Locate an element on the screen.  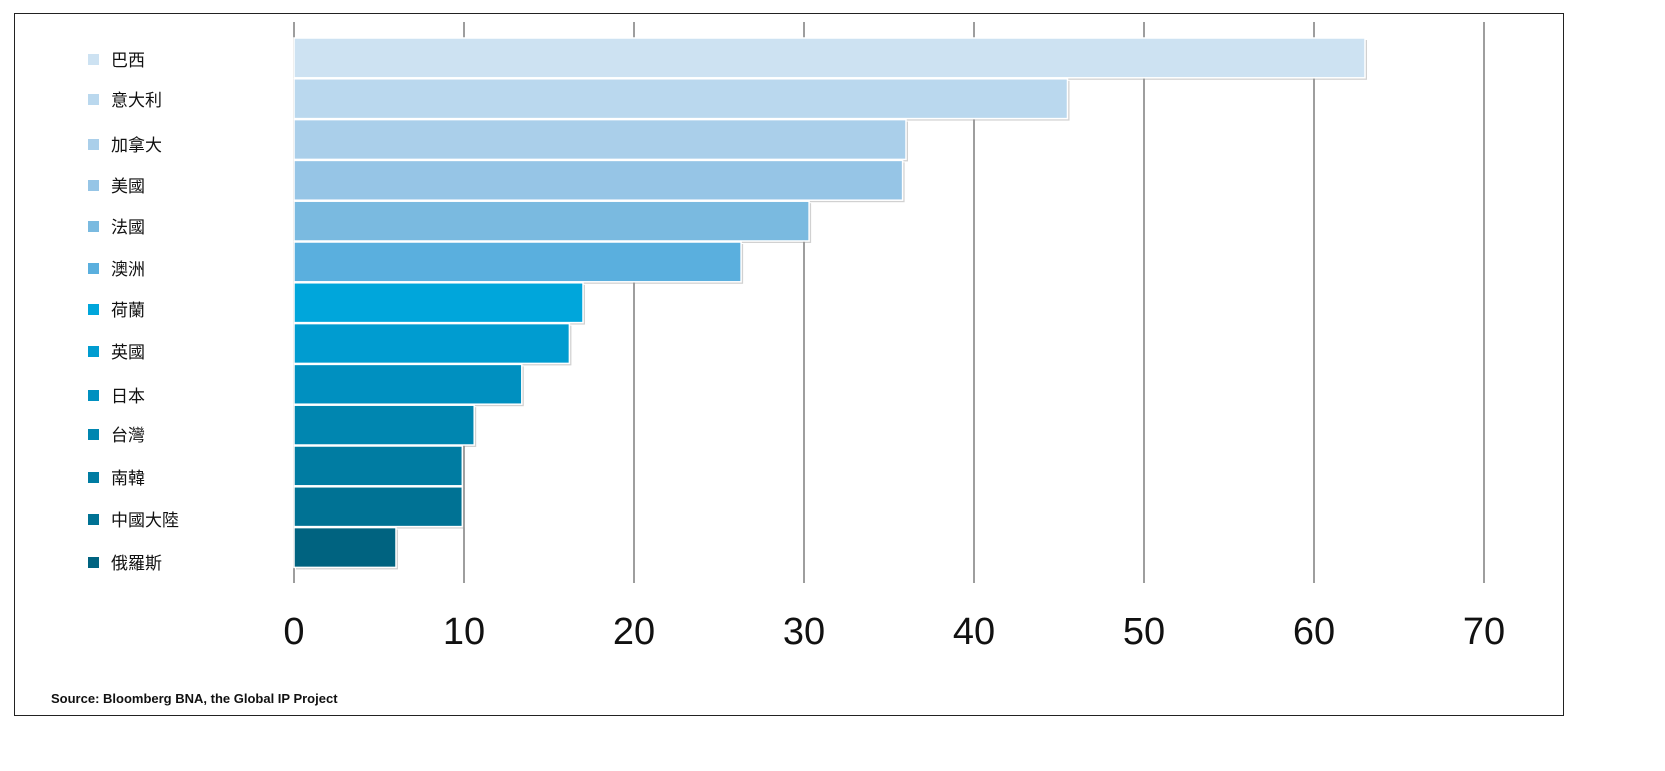
legend-label: 英國 is located at coordinates (128, 353).